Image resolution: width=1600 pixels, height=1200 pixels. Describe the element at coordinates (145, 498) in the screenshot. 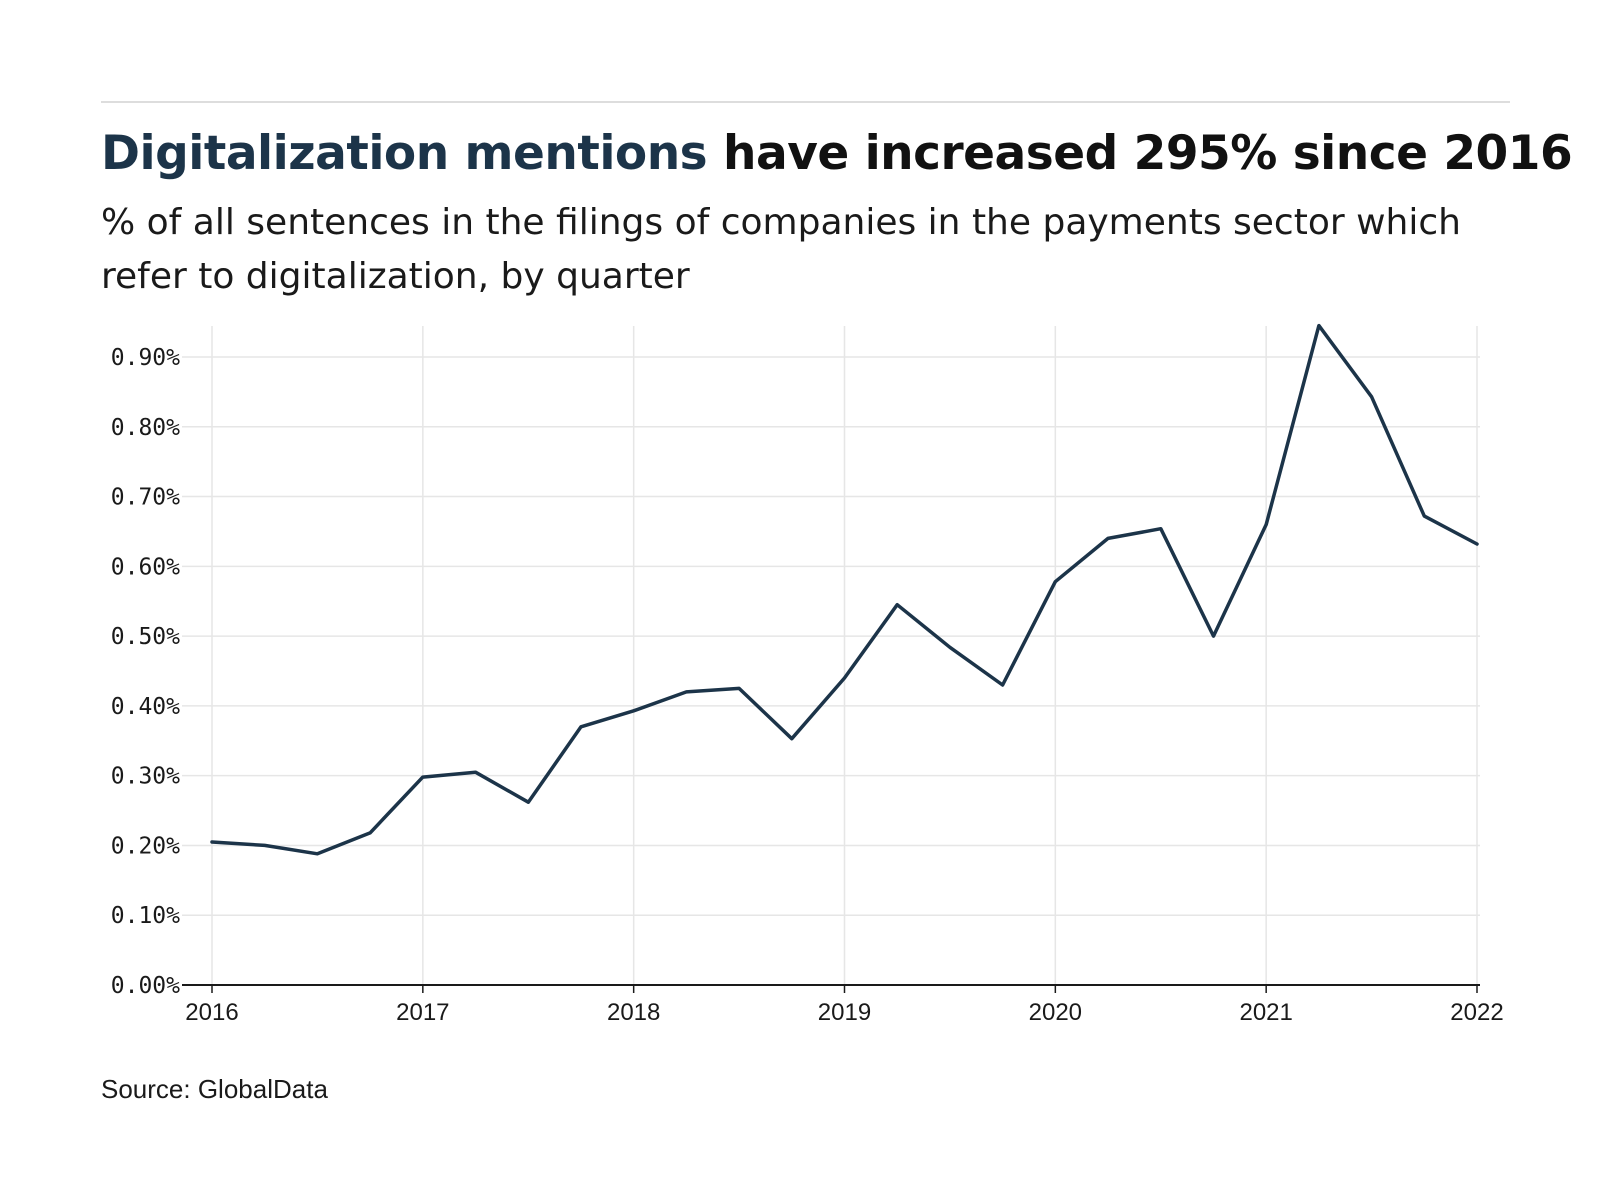

I see `y-tick-label: 0.70%` at that location.